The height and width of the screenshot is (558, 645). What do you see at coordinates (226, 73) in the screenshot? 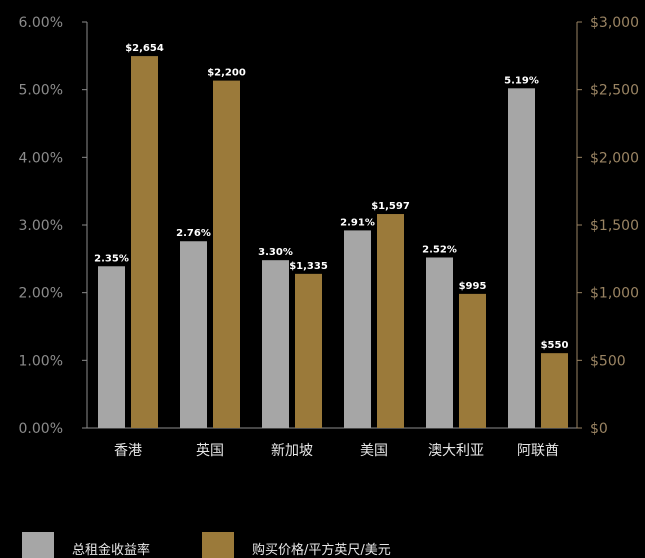
I see `data-label-price: $2,200` at bounding box center [226, 73].